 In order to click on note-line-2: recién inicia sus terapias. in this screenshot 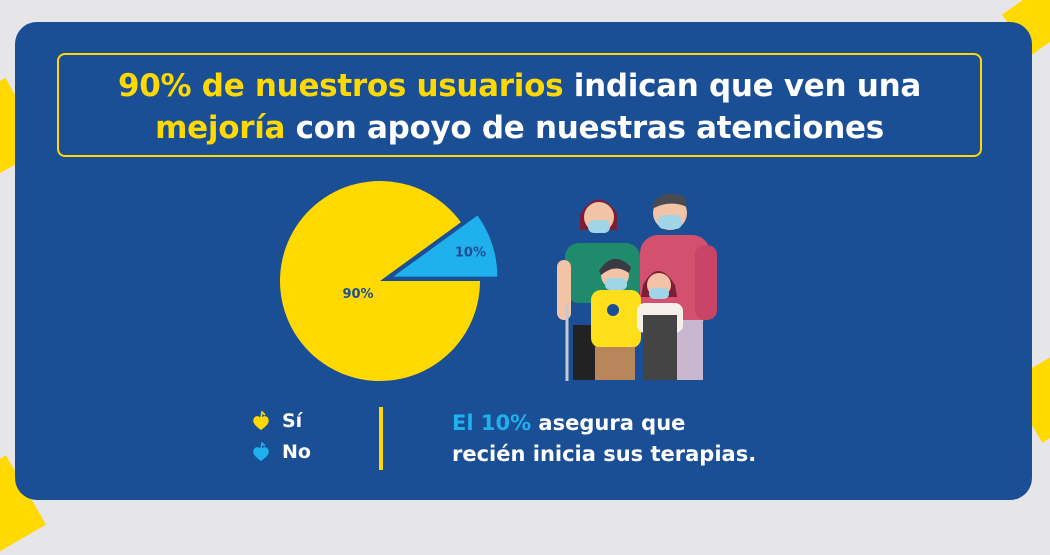, I will do `click(604, 454)`.